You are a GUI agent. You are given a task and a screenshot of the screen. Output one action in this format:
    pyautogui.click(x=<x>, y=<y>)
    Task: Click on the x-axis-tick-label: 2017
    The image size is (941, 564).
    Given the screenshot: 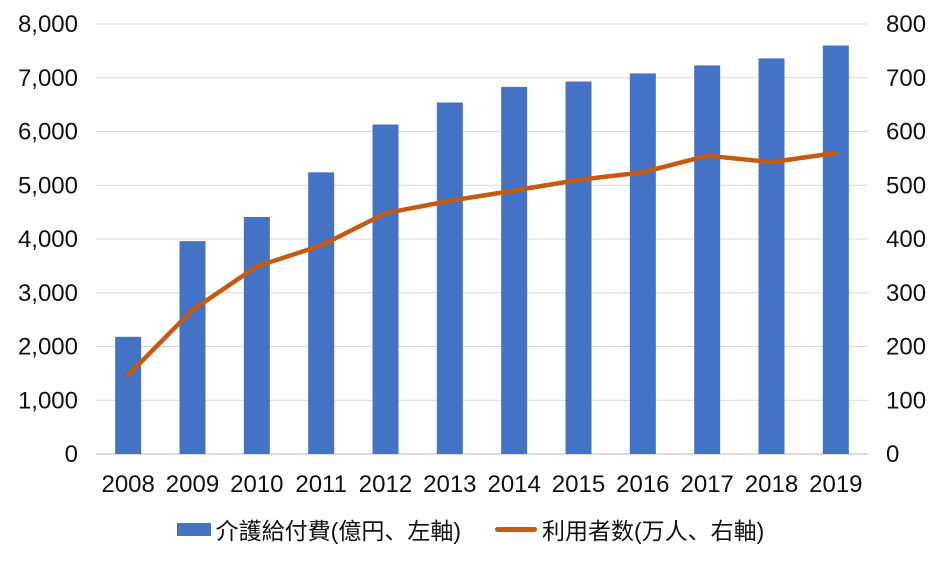 What is the action you would take?
    pyautogui.click(x=706, y=484)
    